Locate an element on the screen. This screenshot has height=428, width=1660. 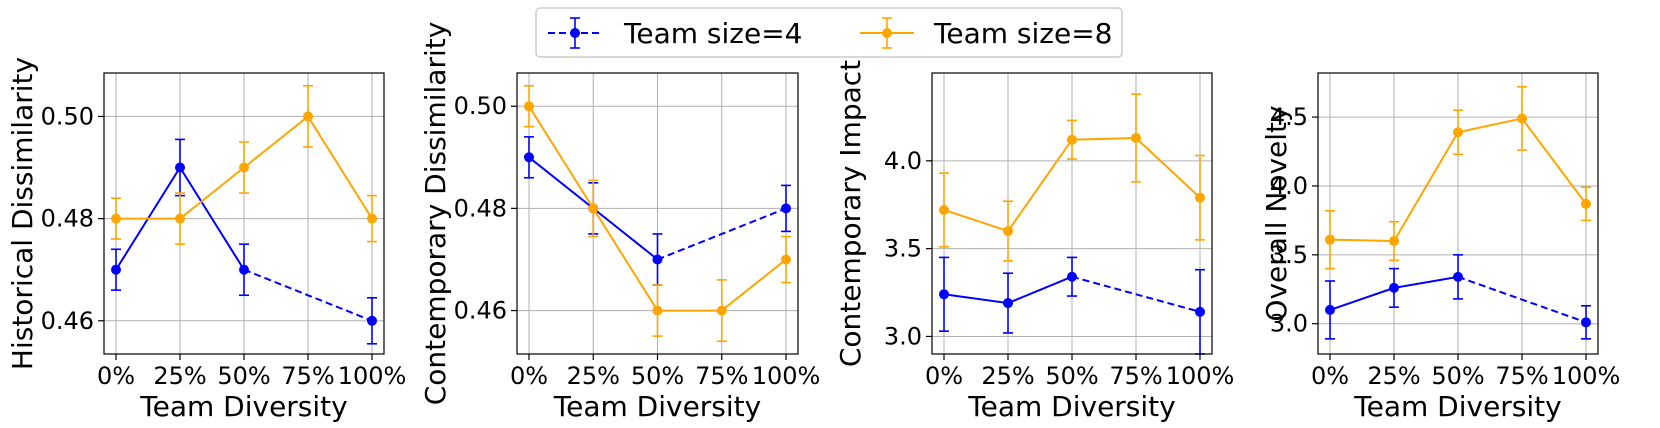
y-axis-label: Overall Novelty is located at coordinates (1276, 213).